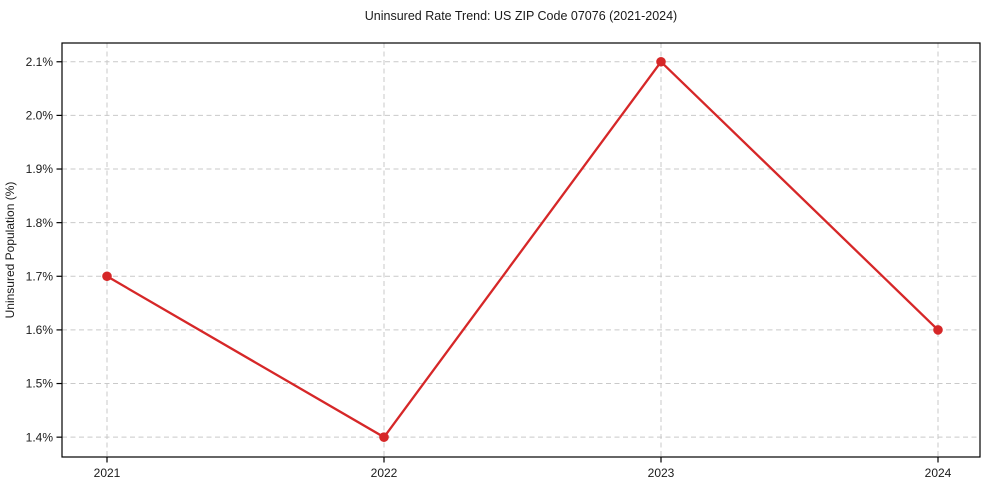 Image resolution: width=989 pixels, height=490 pixels. What do you see at coordinates (40, 62) in the screenshot?
I see `y-tick-label: 2.1%` at bounding box center [40, 62].